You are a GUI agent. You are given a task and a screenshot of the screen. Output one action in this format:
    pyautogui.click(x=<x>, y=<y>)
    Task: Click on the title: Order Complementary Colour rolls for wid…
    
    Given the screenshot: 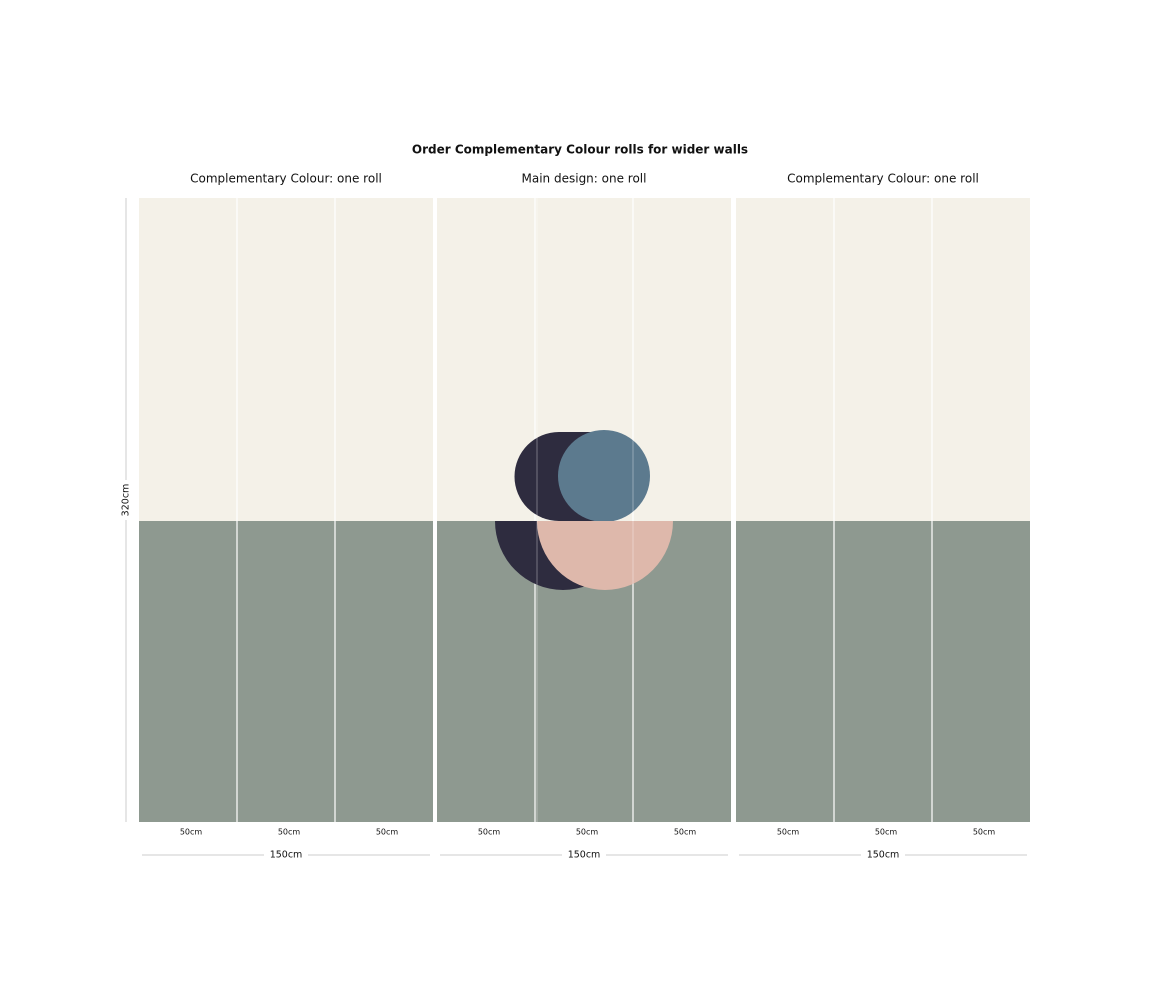 What is the action you would take?
    pyautogui.click(x=580, y=150)
    